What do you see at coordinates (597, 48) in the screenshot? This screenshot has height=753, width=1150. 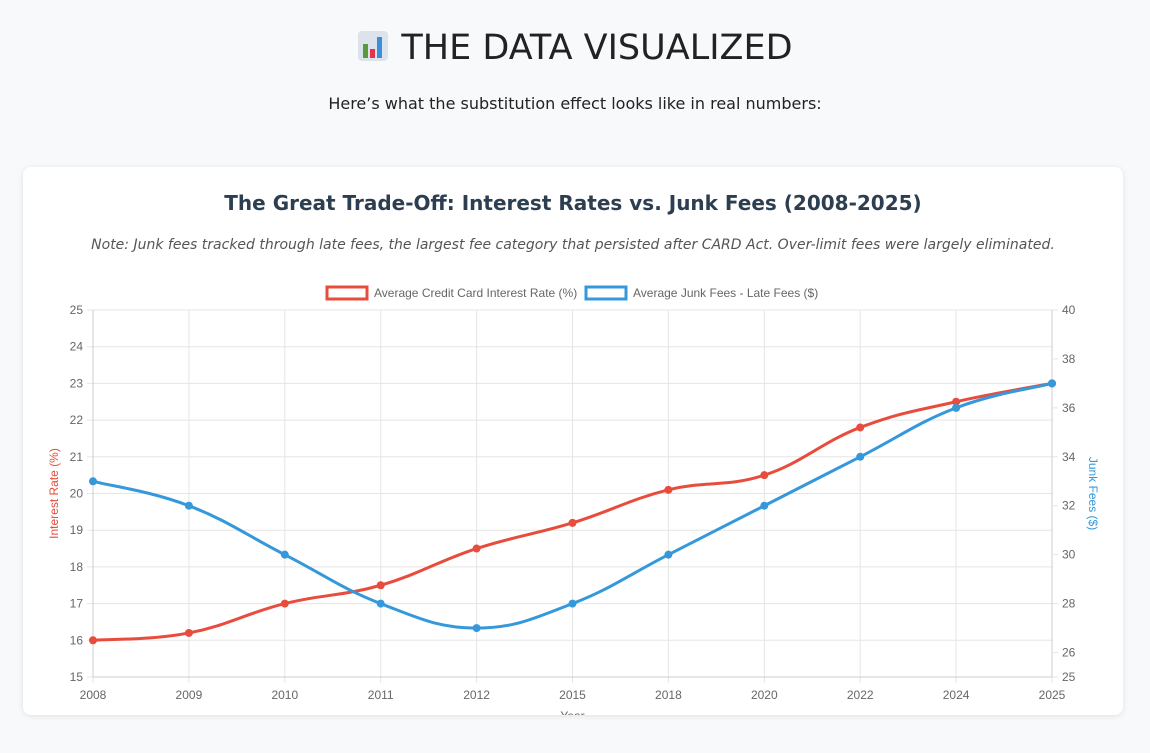 I see `title-text: THE DATA VISUALIZED` at bounding box center [597, 48].